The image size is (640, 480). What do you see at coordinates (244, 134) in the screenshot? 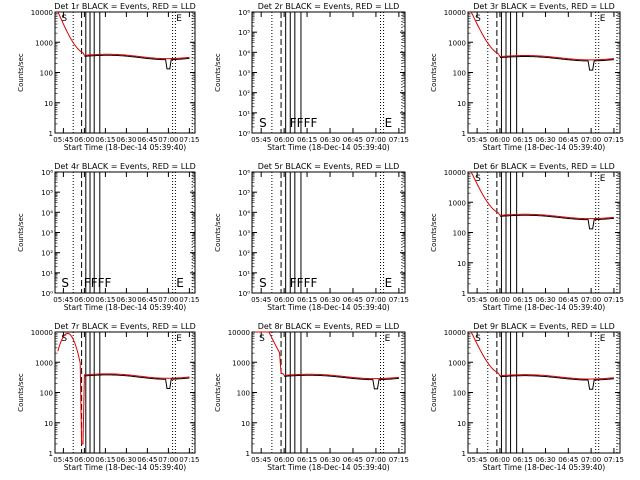
I see `y-tick-label: 10⁰` at bounding box center [244, 134].